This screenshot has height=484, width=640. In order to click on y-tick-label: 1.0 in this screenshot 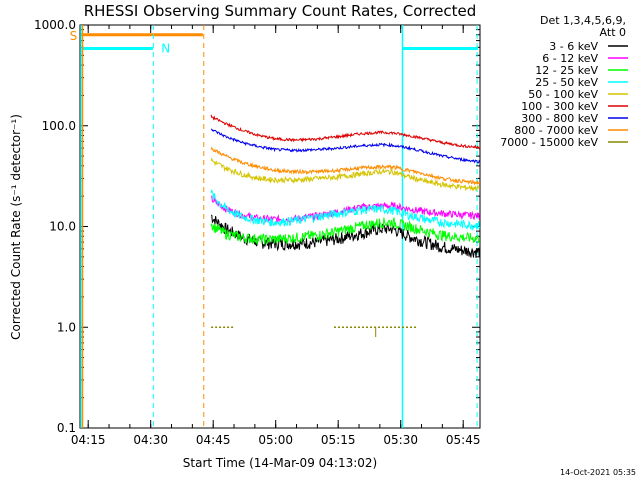, I will do `click(66, 327)`.